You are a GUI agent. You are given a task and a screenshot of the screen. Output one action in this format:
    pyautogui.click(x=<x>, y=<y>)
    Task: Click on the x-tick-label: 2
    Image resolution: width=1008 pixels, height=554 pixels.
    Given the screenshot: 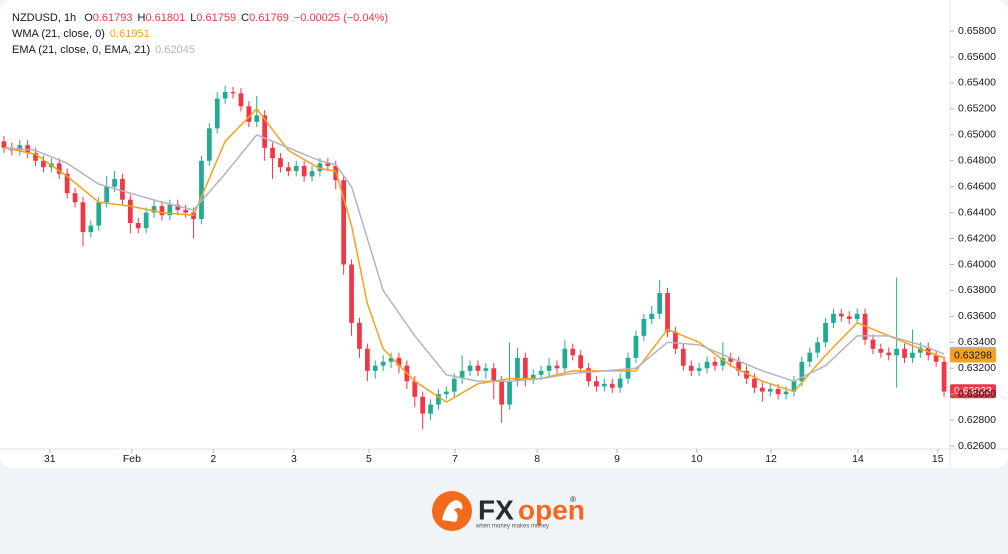 What is the action you would take?
    pyautogui.click(x=213, y=459)
    